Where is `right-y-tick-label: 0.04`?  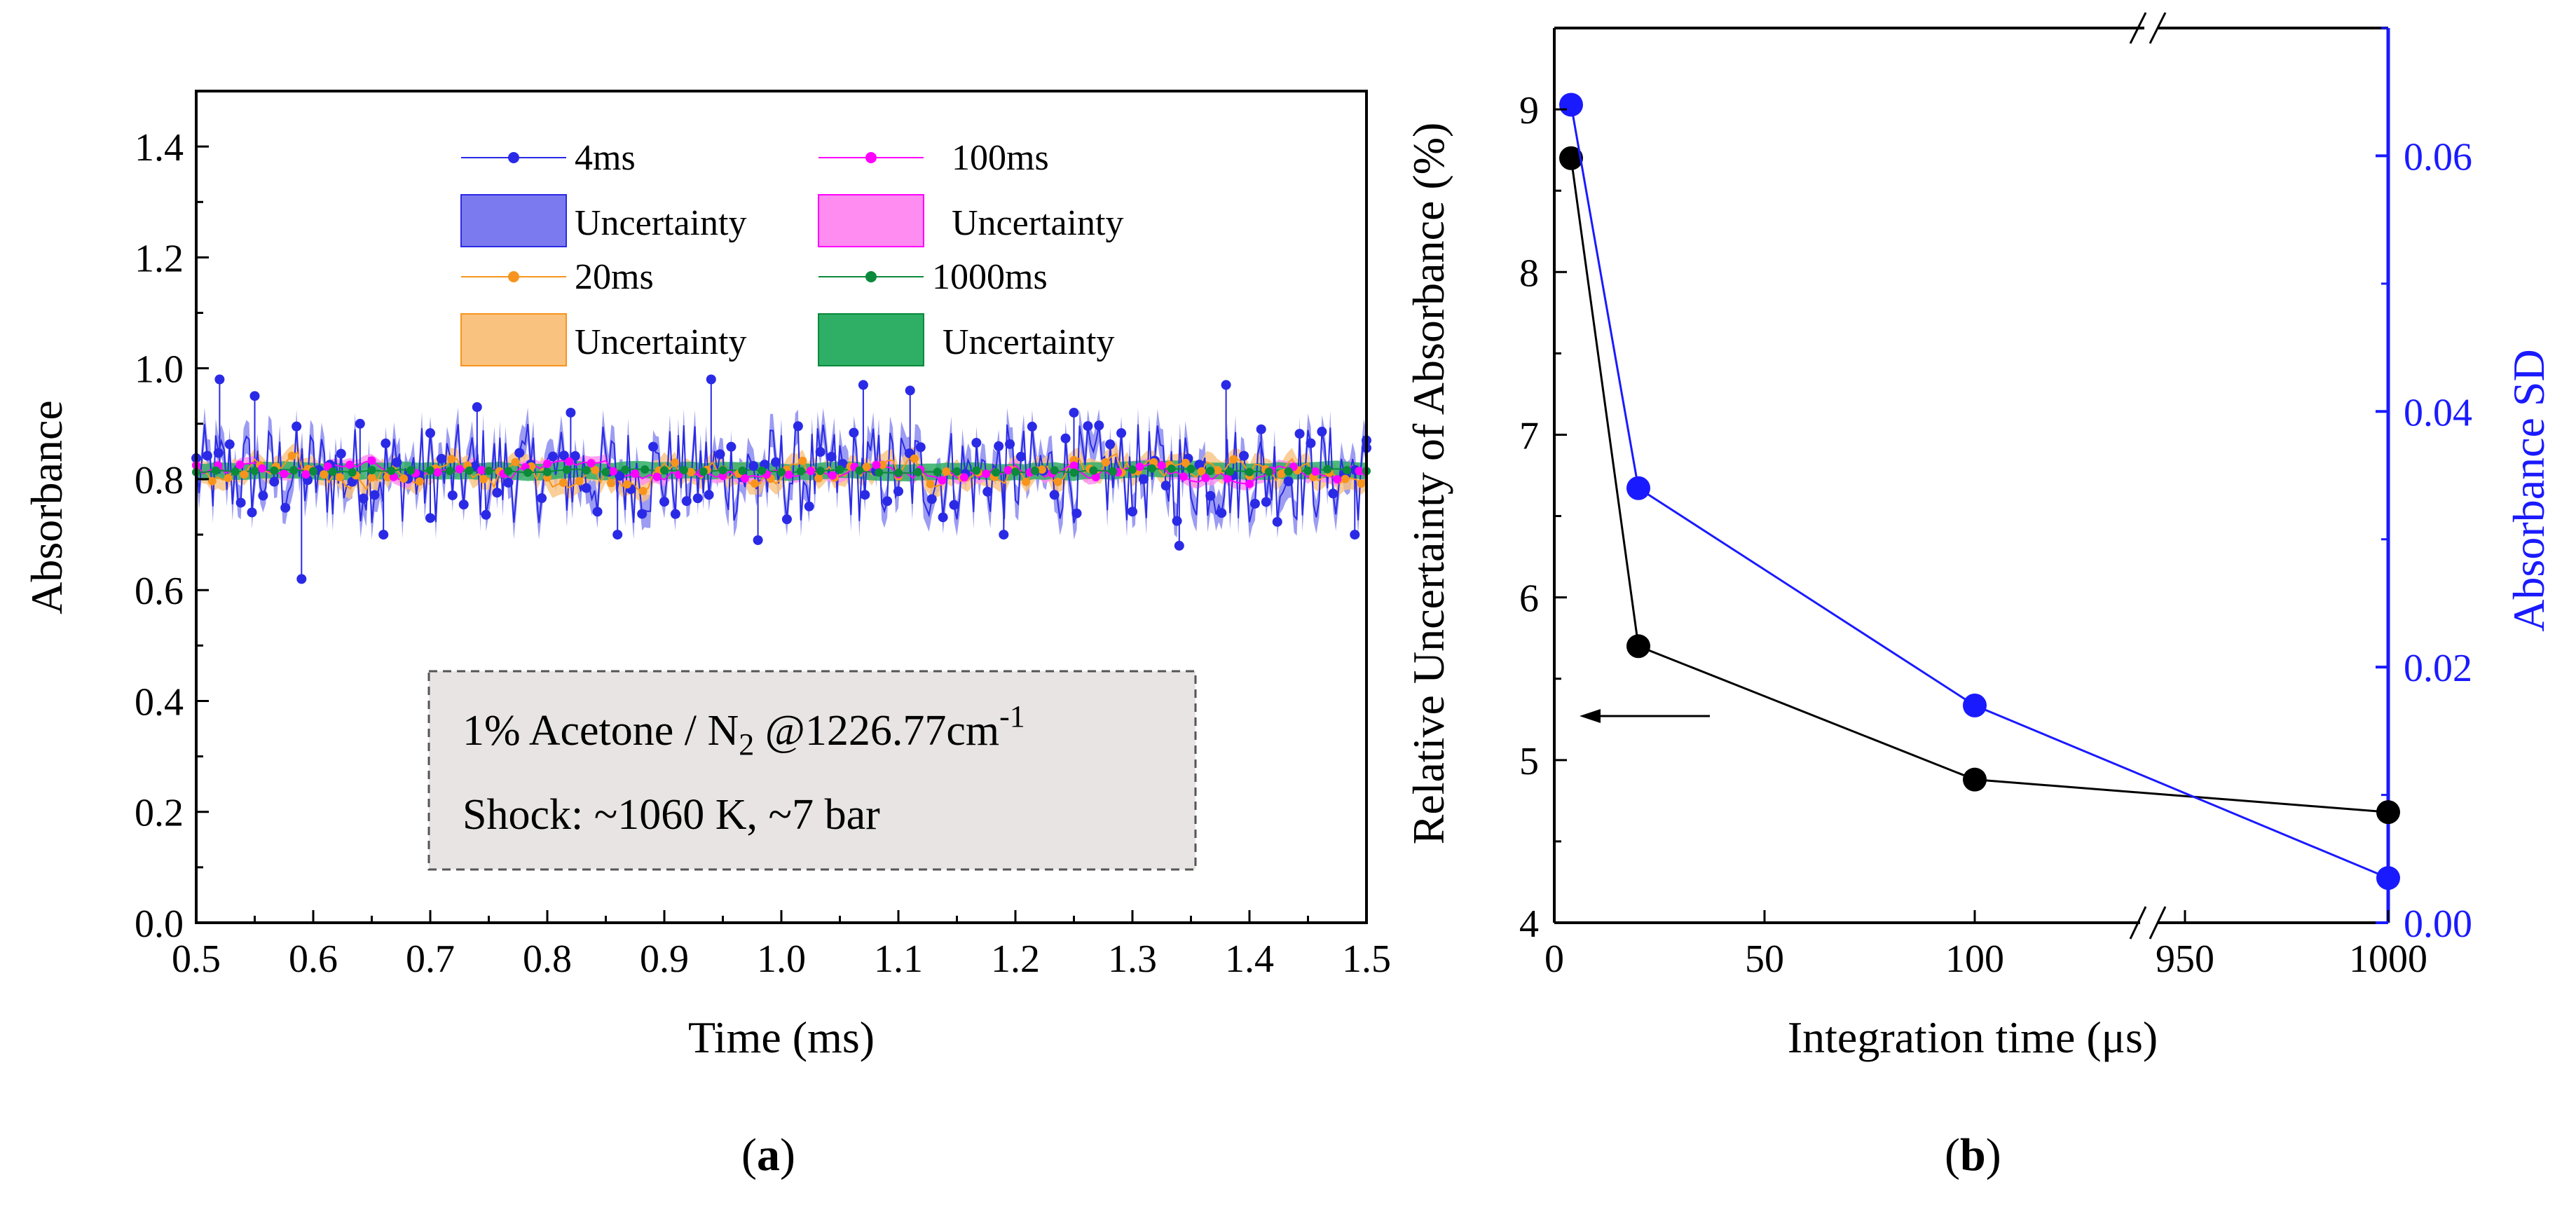 right-y-tick-label: 0.04 is located at coordinates (2438, 412).